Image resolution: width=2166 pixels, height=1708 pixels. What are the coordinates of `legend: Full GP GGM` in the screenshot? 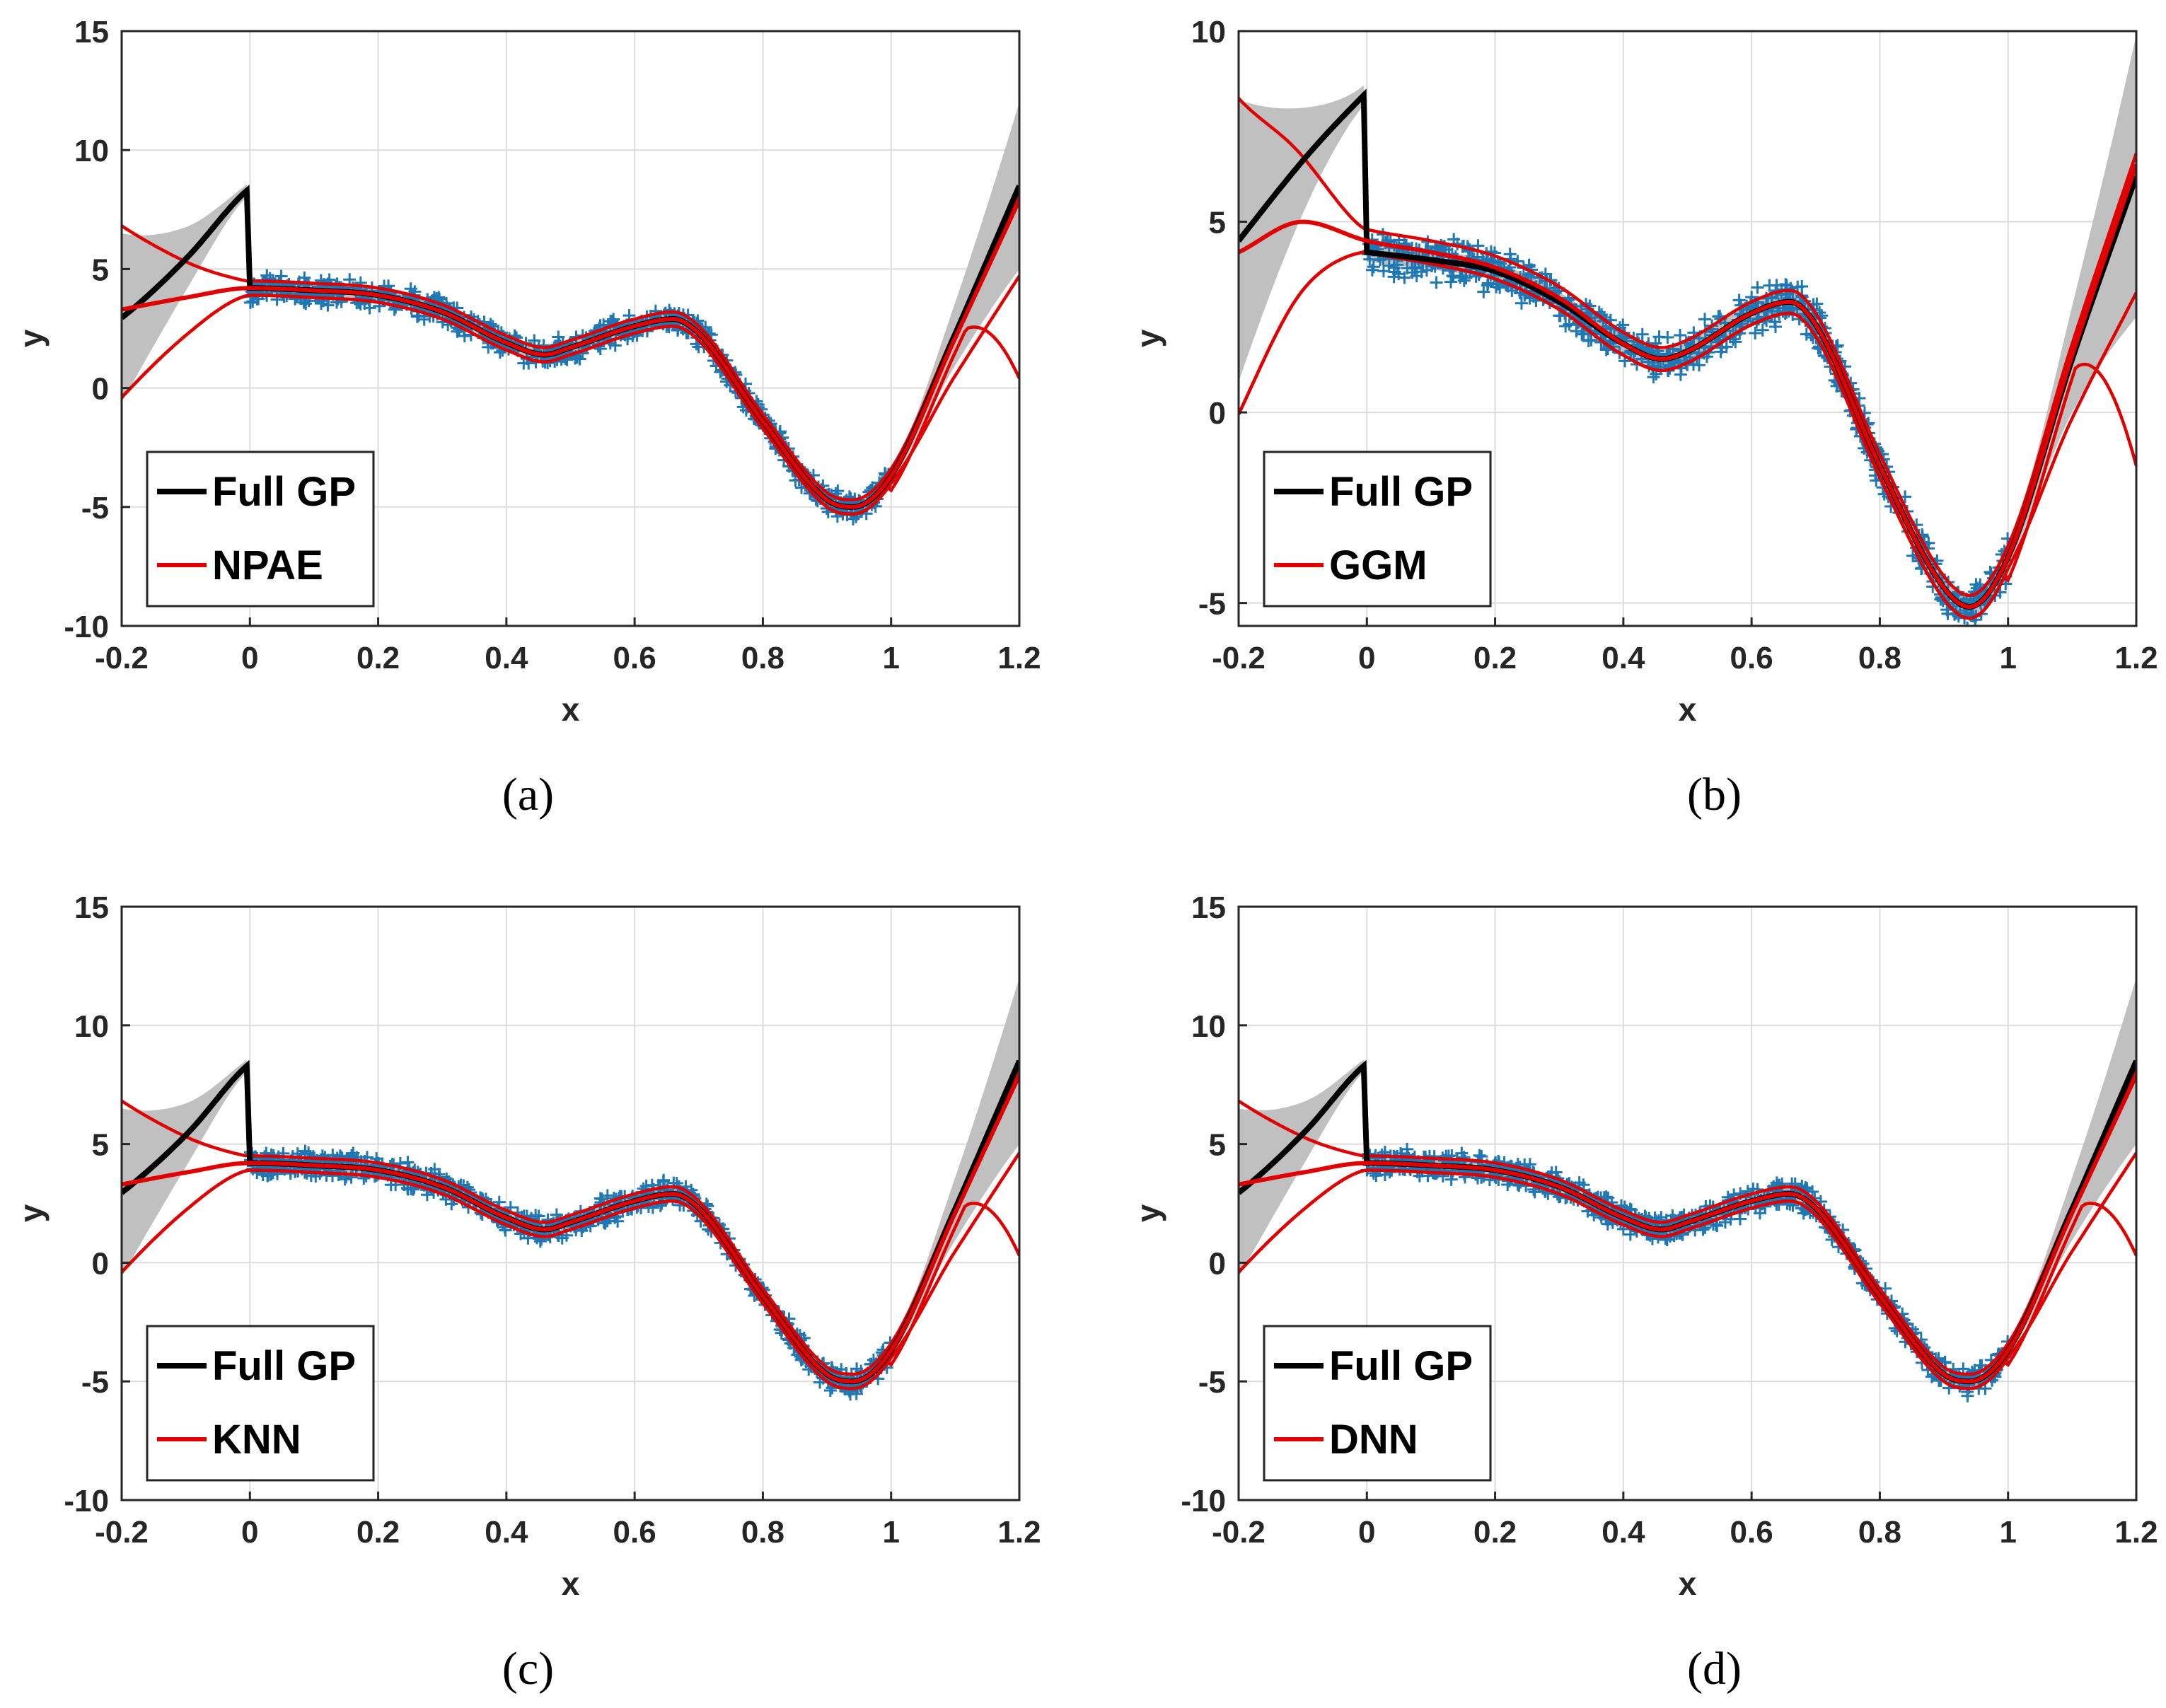 It's located at (1377, 529).